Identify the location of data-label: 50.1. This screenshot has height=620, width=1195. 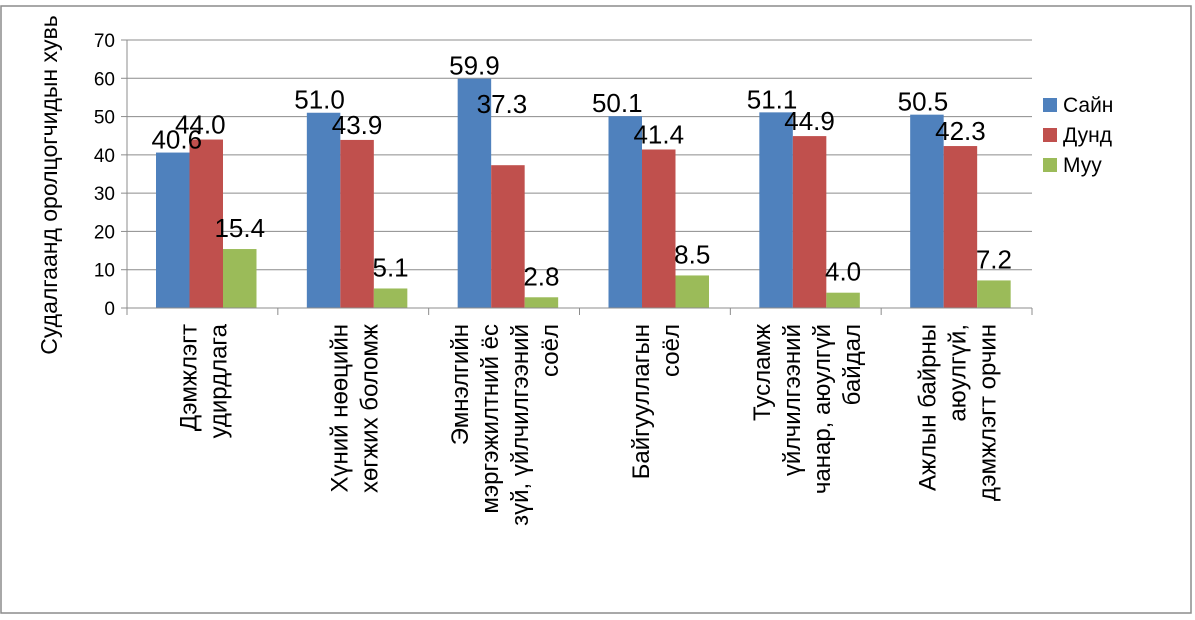
(617, 103).